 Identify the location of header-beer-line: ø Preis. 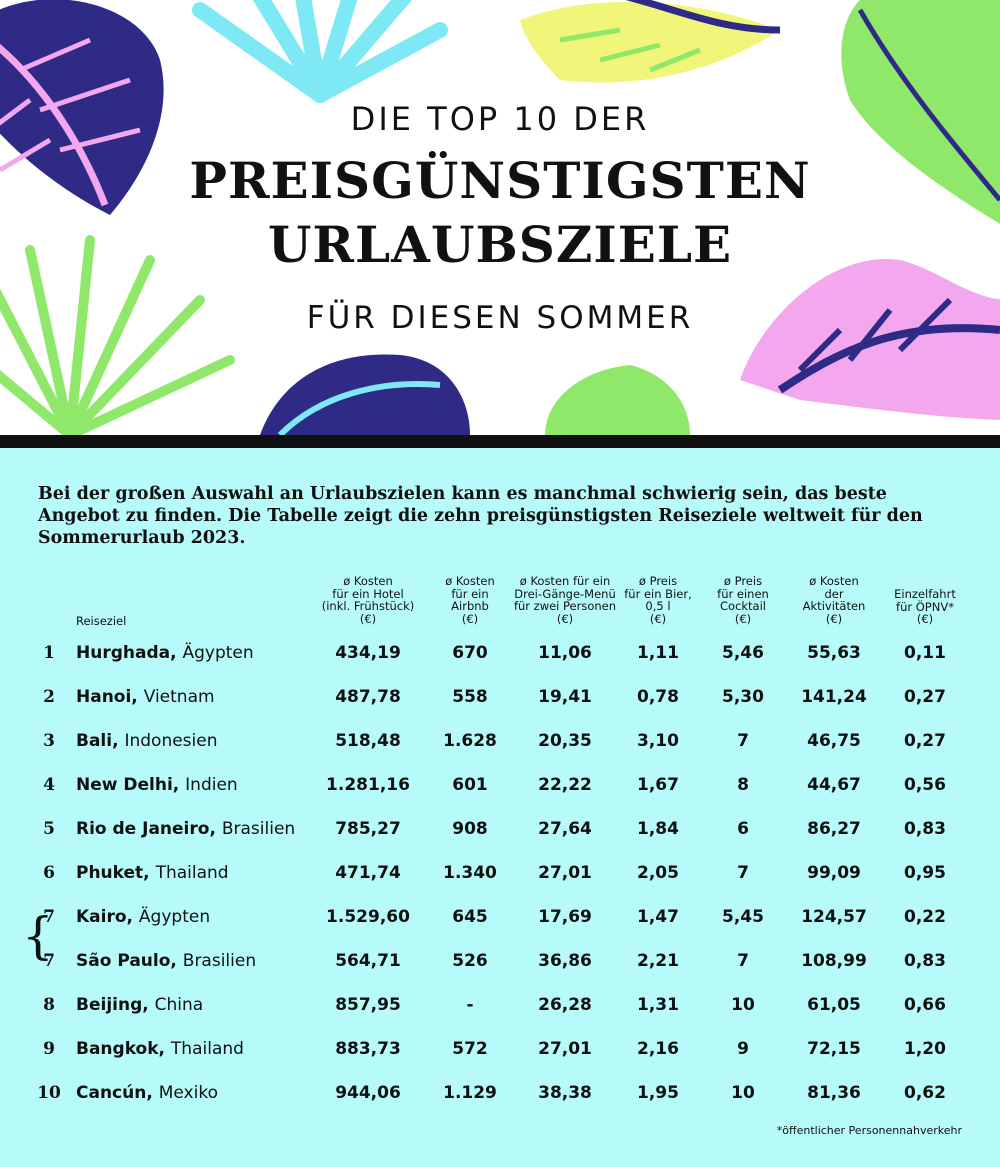
(658, 581).